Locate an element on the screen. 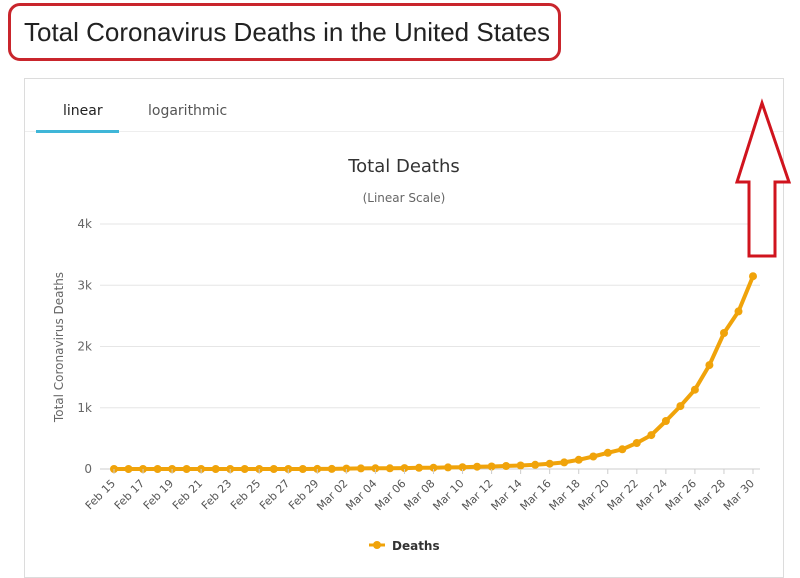 The height and width of the screenshot is (578, 800). y-tick-label: 1k is located at coordinates (84, 408).